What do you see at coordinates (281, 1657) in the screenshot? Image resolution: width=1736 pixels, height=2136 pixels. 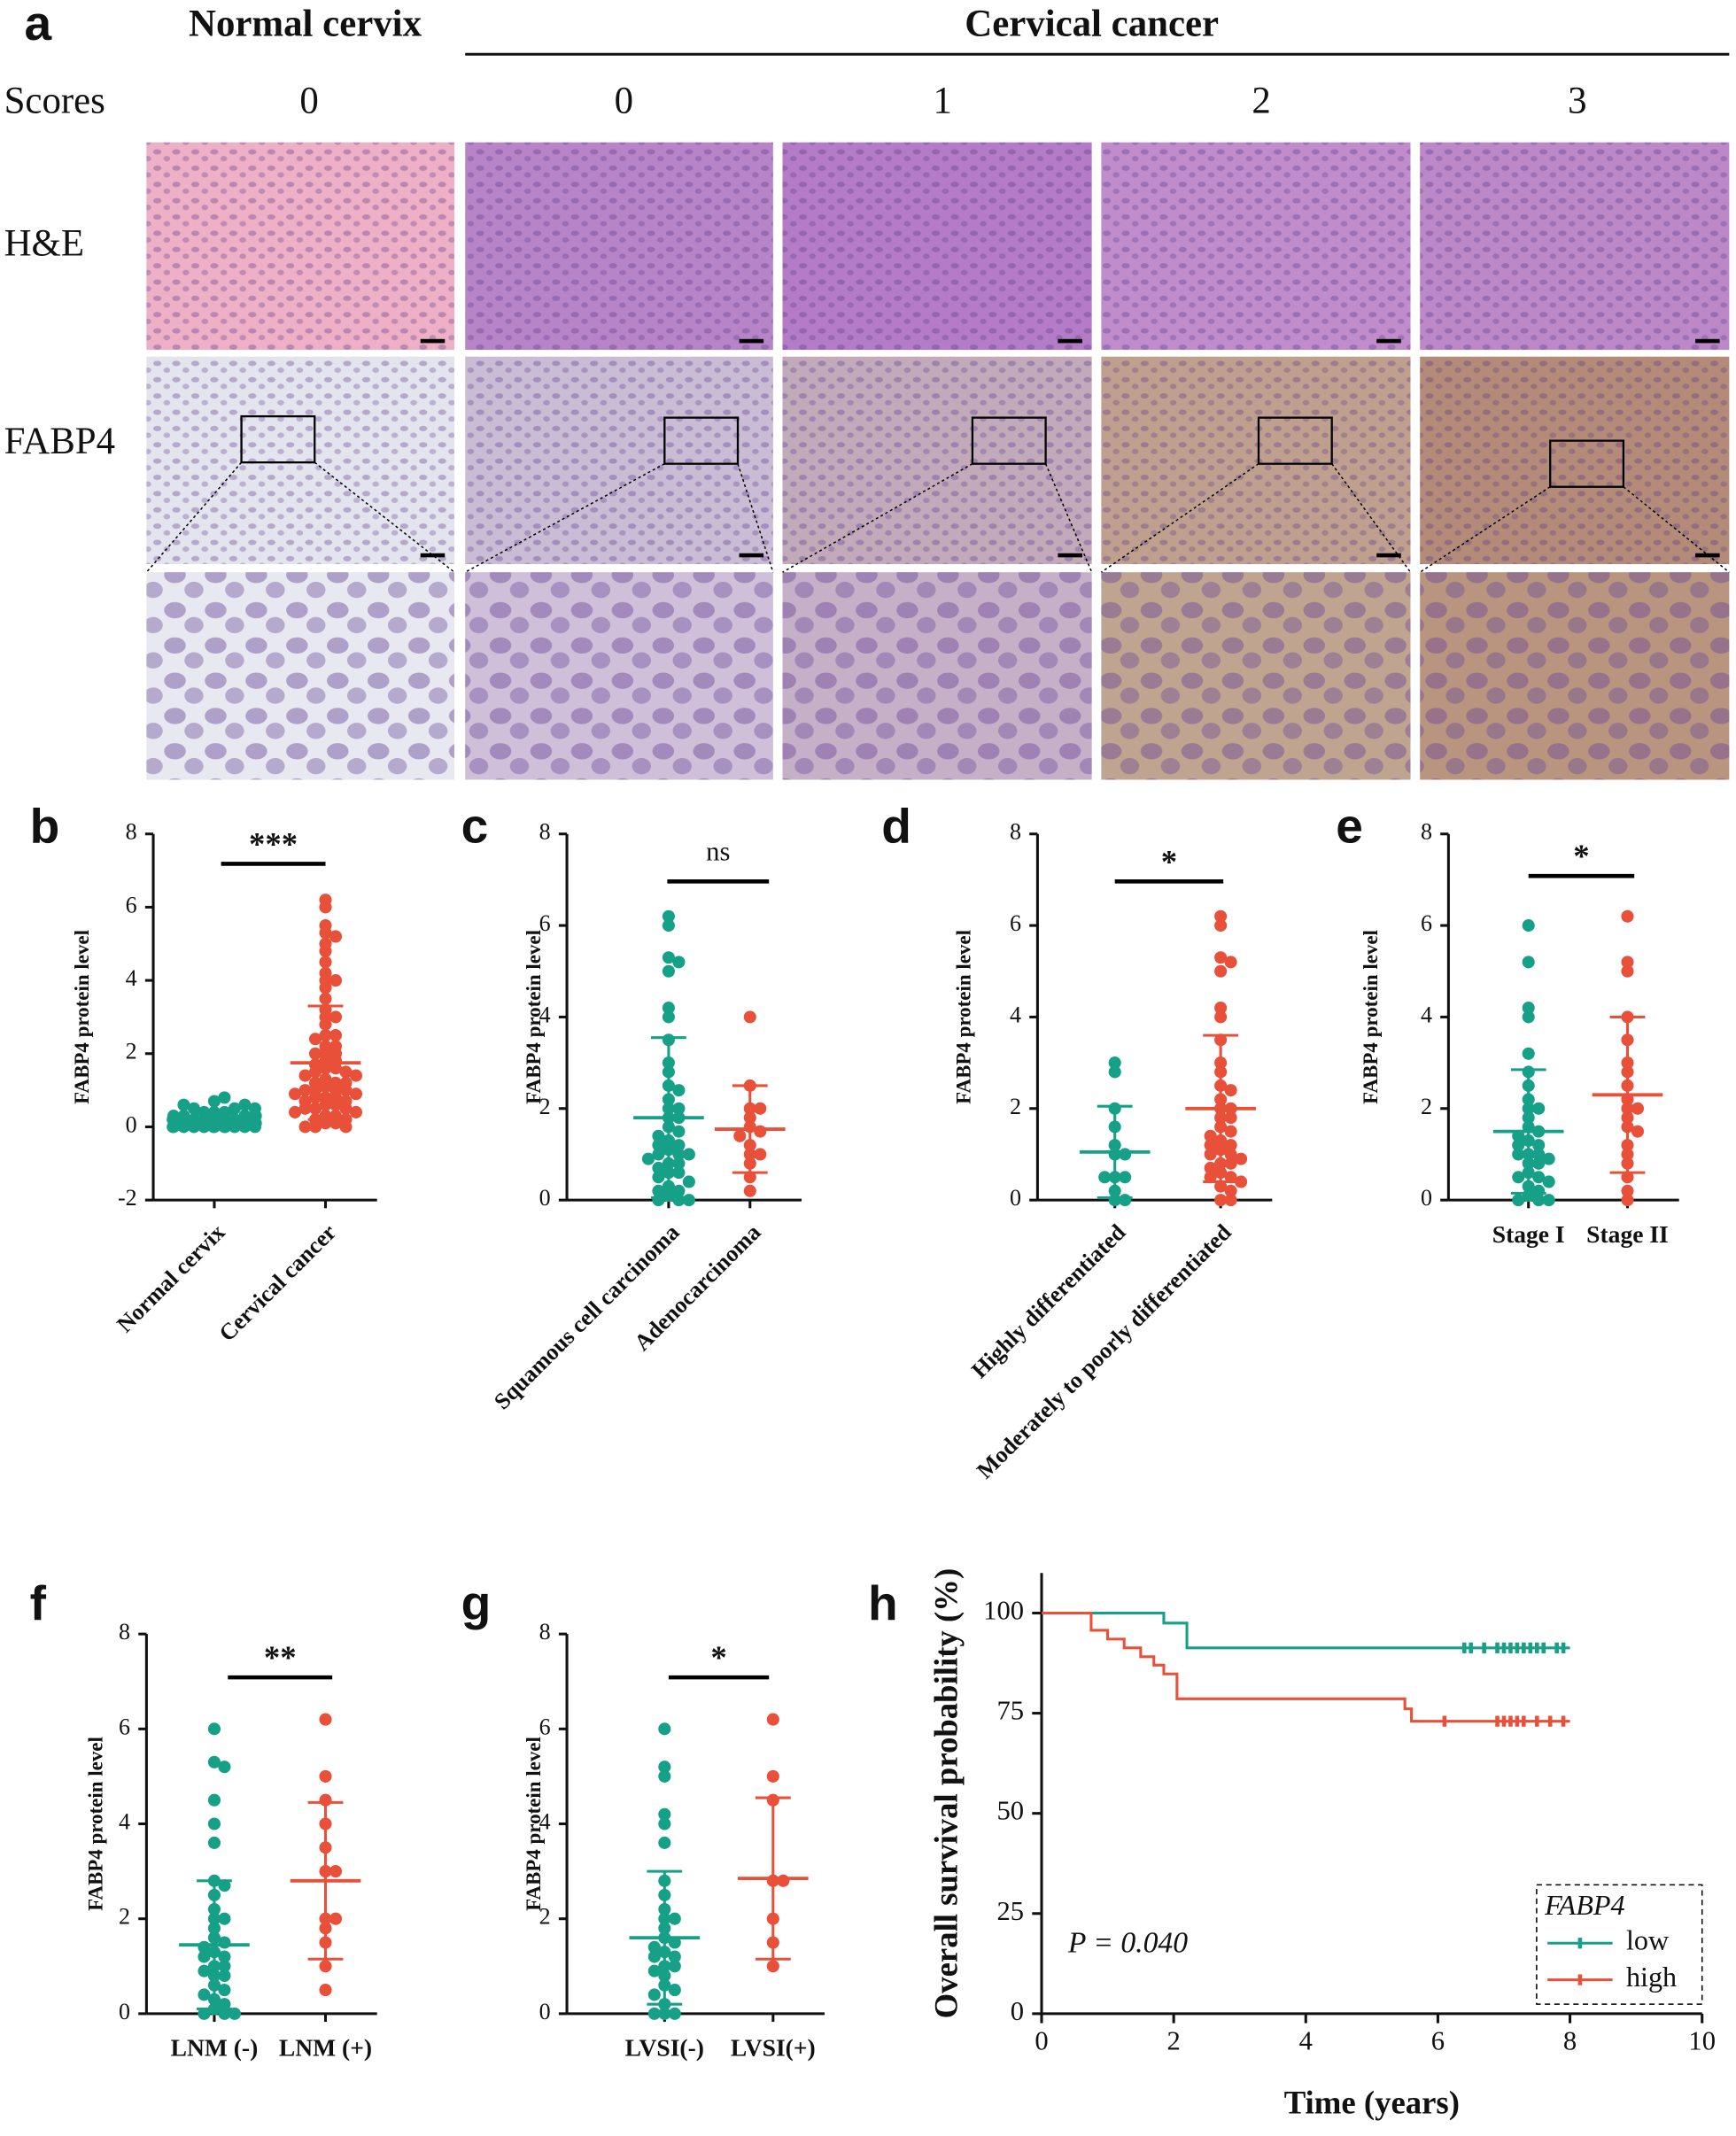 I see `significance-label: **` at bounding box center [281, 1657].